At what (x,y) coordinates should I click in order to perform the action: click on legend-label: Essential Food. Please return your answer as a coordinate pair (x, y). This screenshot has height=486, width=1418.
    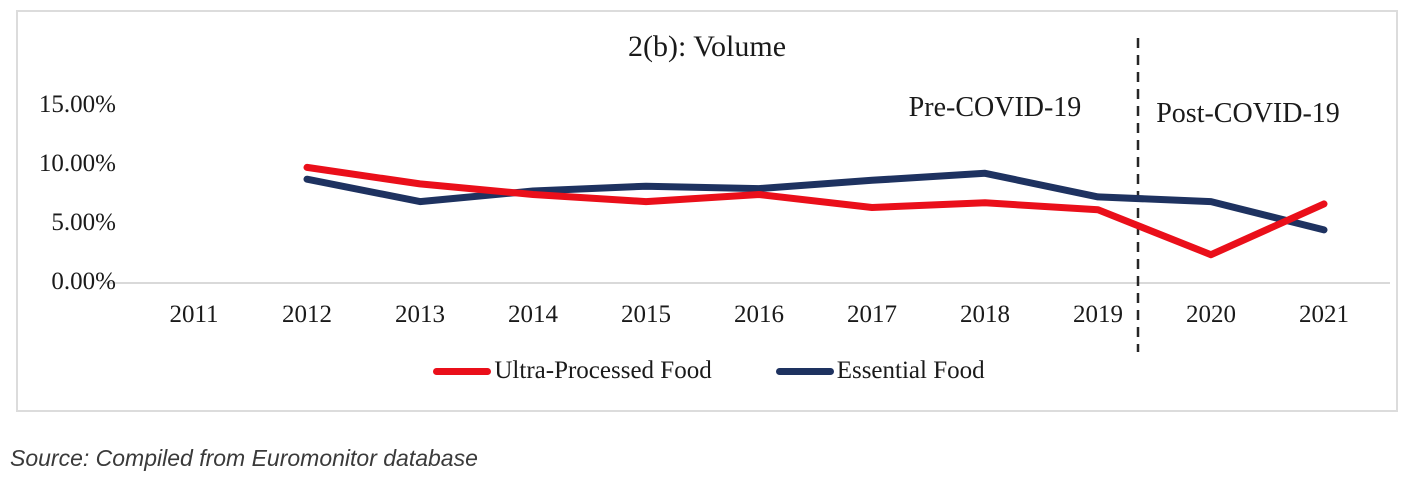
    Looking at the image, I should click on (910, 370).